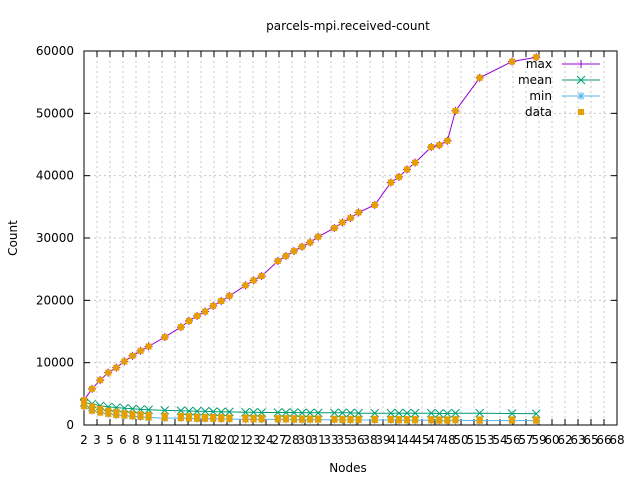  What do you see at coordinates (161, 440) in the screenshot?
I see `x-tick-label: 11` at bounding box center [161, 440].